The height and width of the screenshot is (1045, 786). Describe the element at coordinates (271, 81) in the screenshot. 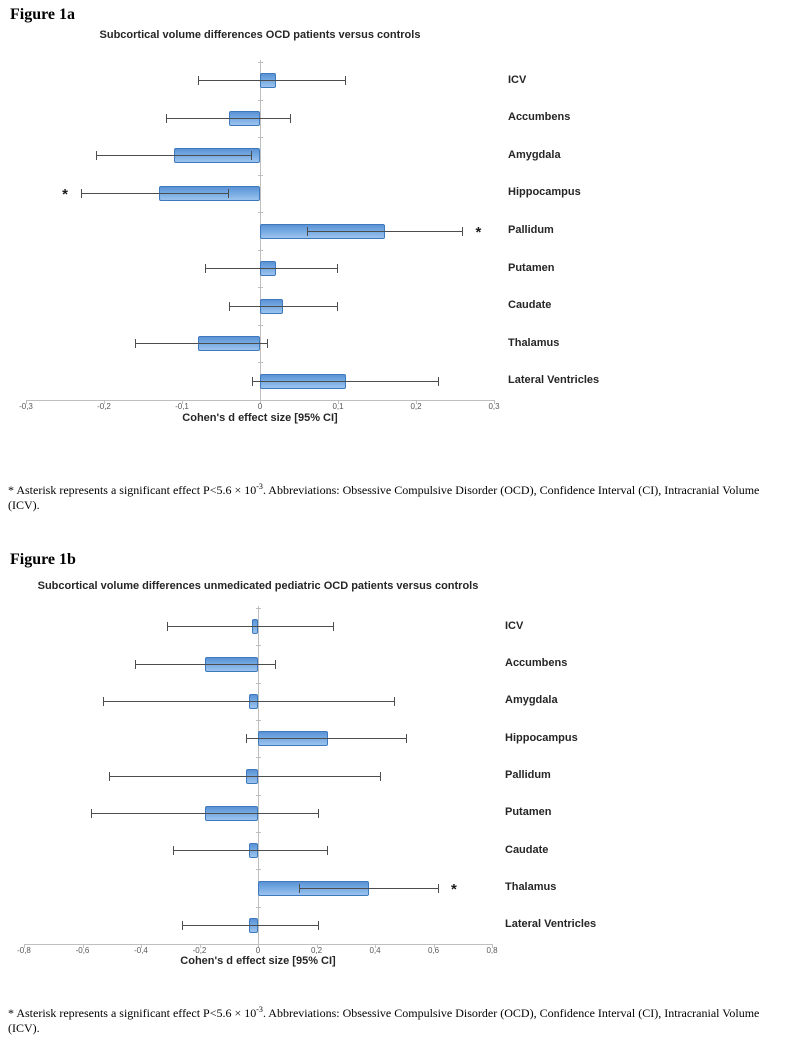

I see `ci-line-icv` at that location.